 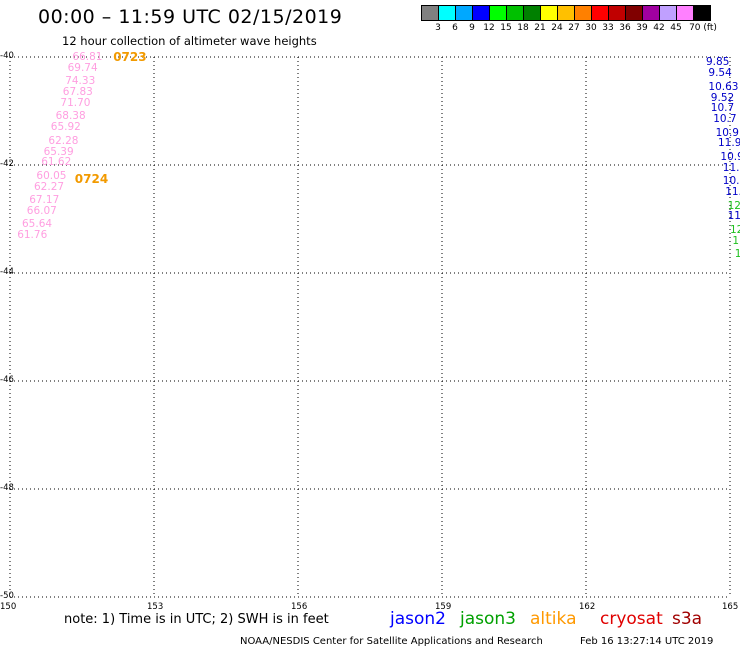 I want to click on wave-height-value: 67.83, so click(x=77, y=92).